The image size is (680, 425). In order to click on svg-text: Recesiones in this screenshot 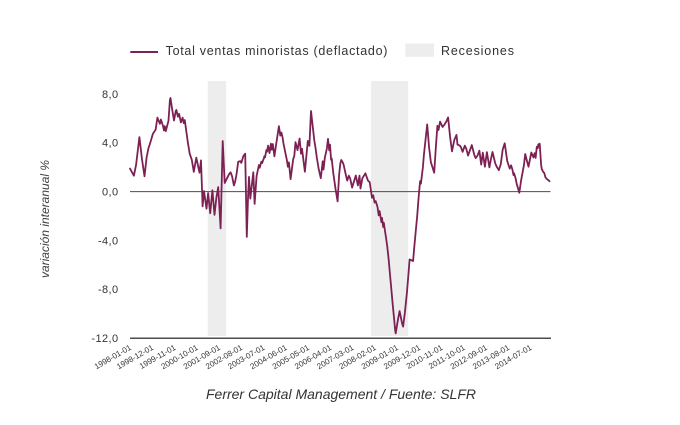, I will do `click(478, 51)`.